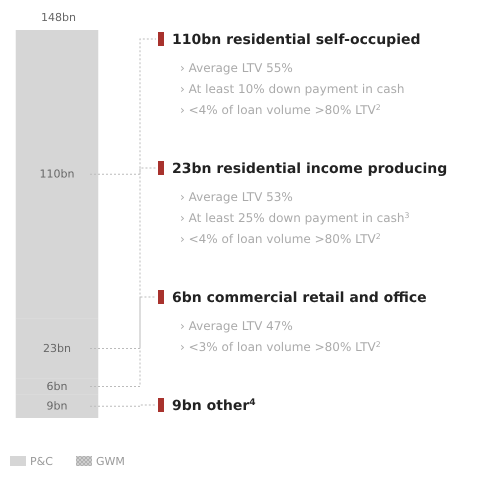 Image resolution: width=484 pixels, height=486 pixels. Describe the element at coordinates (57, 387) in the screenshot. I see `data-label: 6bn` at that location.